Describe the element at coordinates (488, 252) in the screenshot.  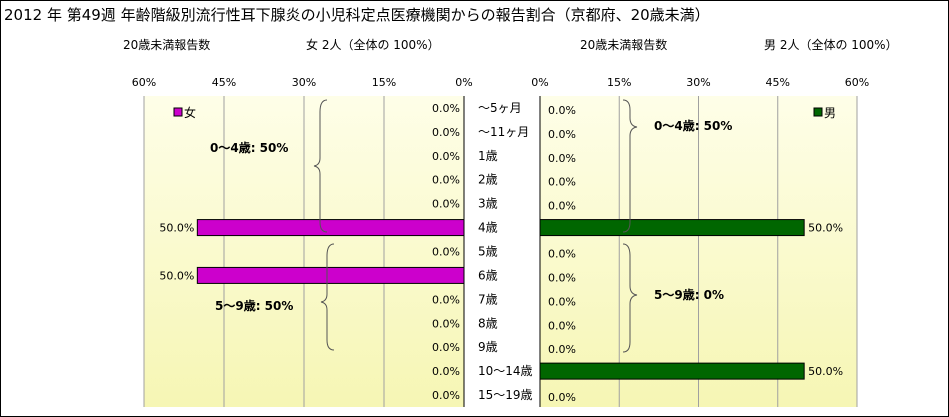
I see `category-label: 5歳` at that location.